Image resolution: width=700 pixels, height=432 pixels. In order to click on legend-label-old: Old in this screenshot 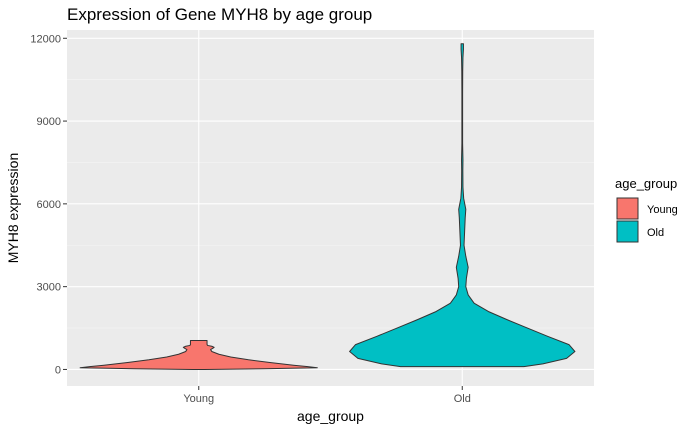, I will do `click(655, 233)`.